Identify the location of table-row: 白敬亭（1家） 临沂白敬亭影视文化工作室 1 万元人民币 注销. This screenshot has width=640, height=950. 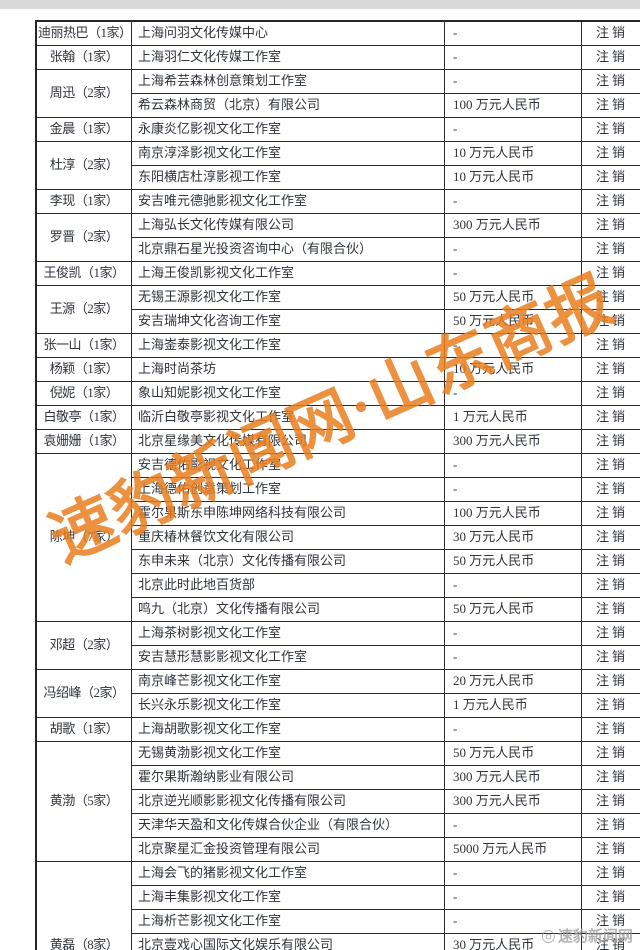
(337, 417).